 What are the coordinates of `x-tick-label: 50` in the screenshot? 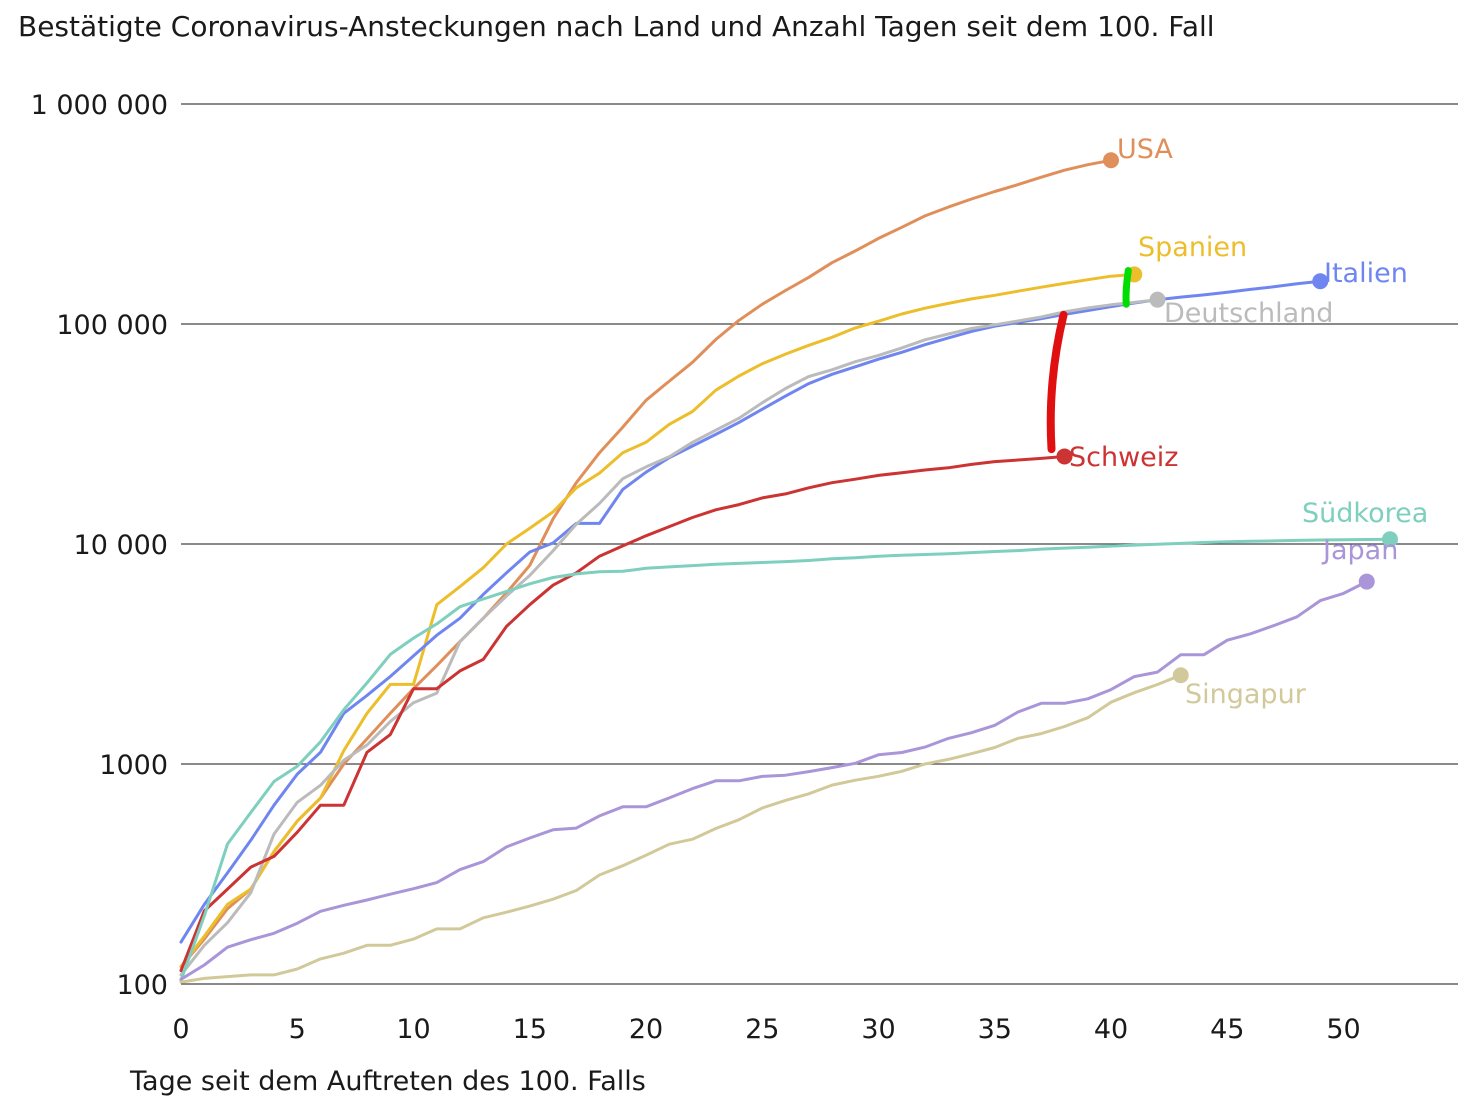 It's located at (1343, 1029).